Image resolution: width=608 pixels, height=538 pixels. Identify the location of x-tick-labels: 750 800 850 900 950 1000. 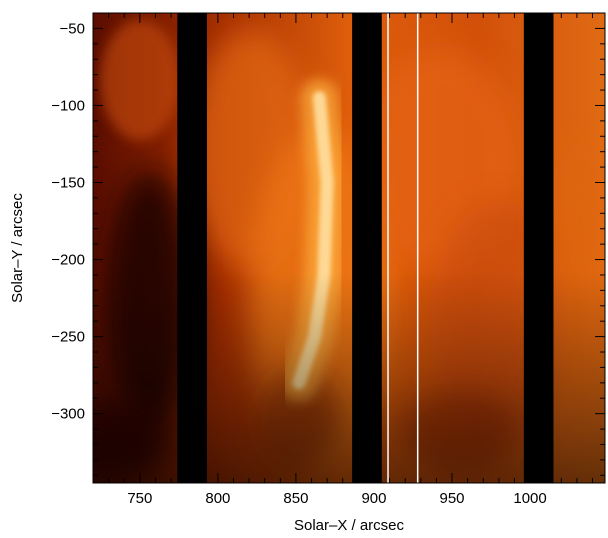
(336, 498).